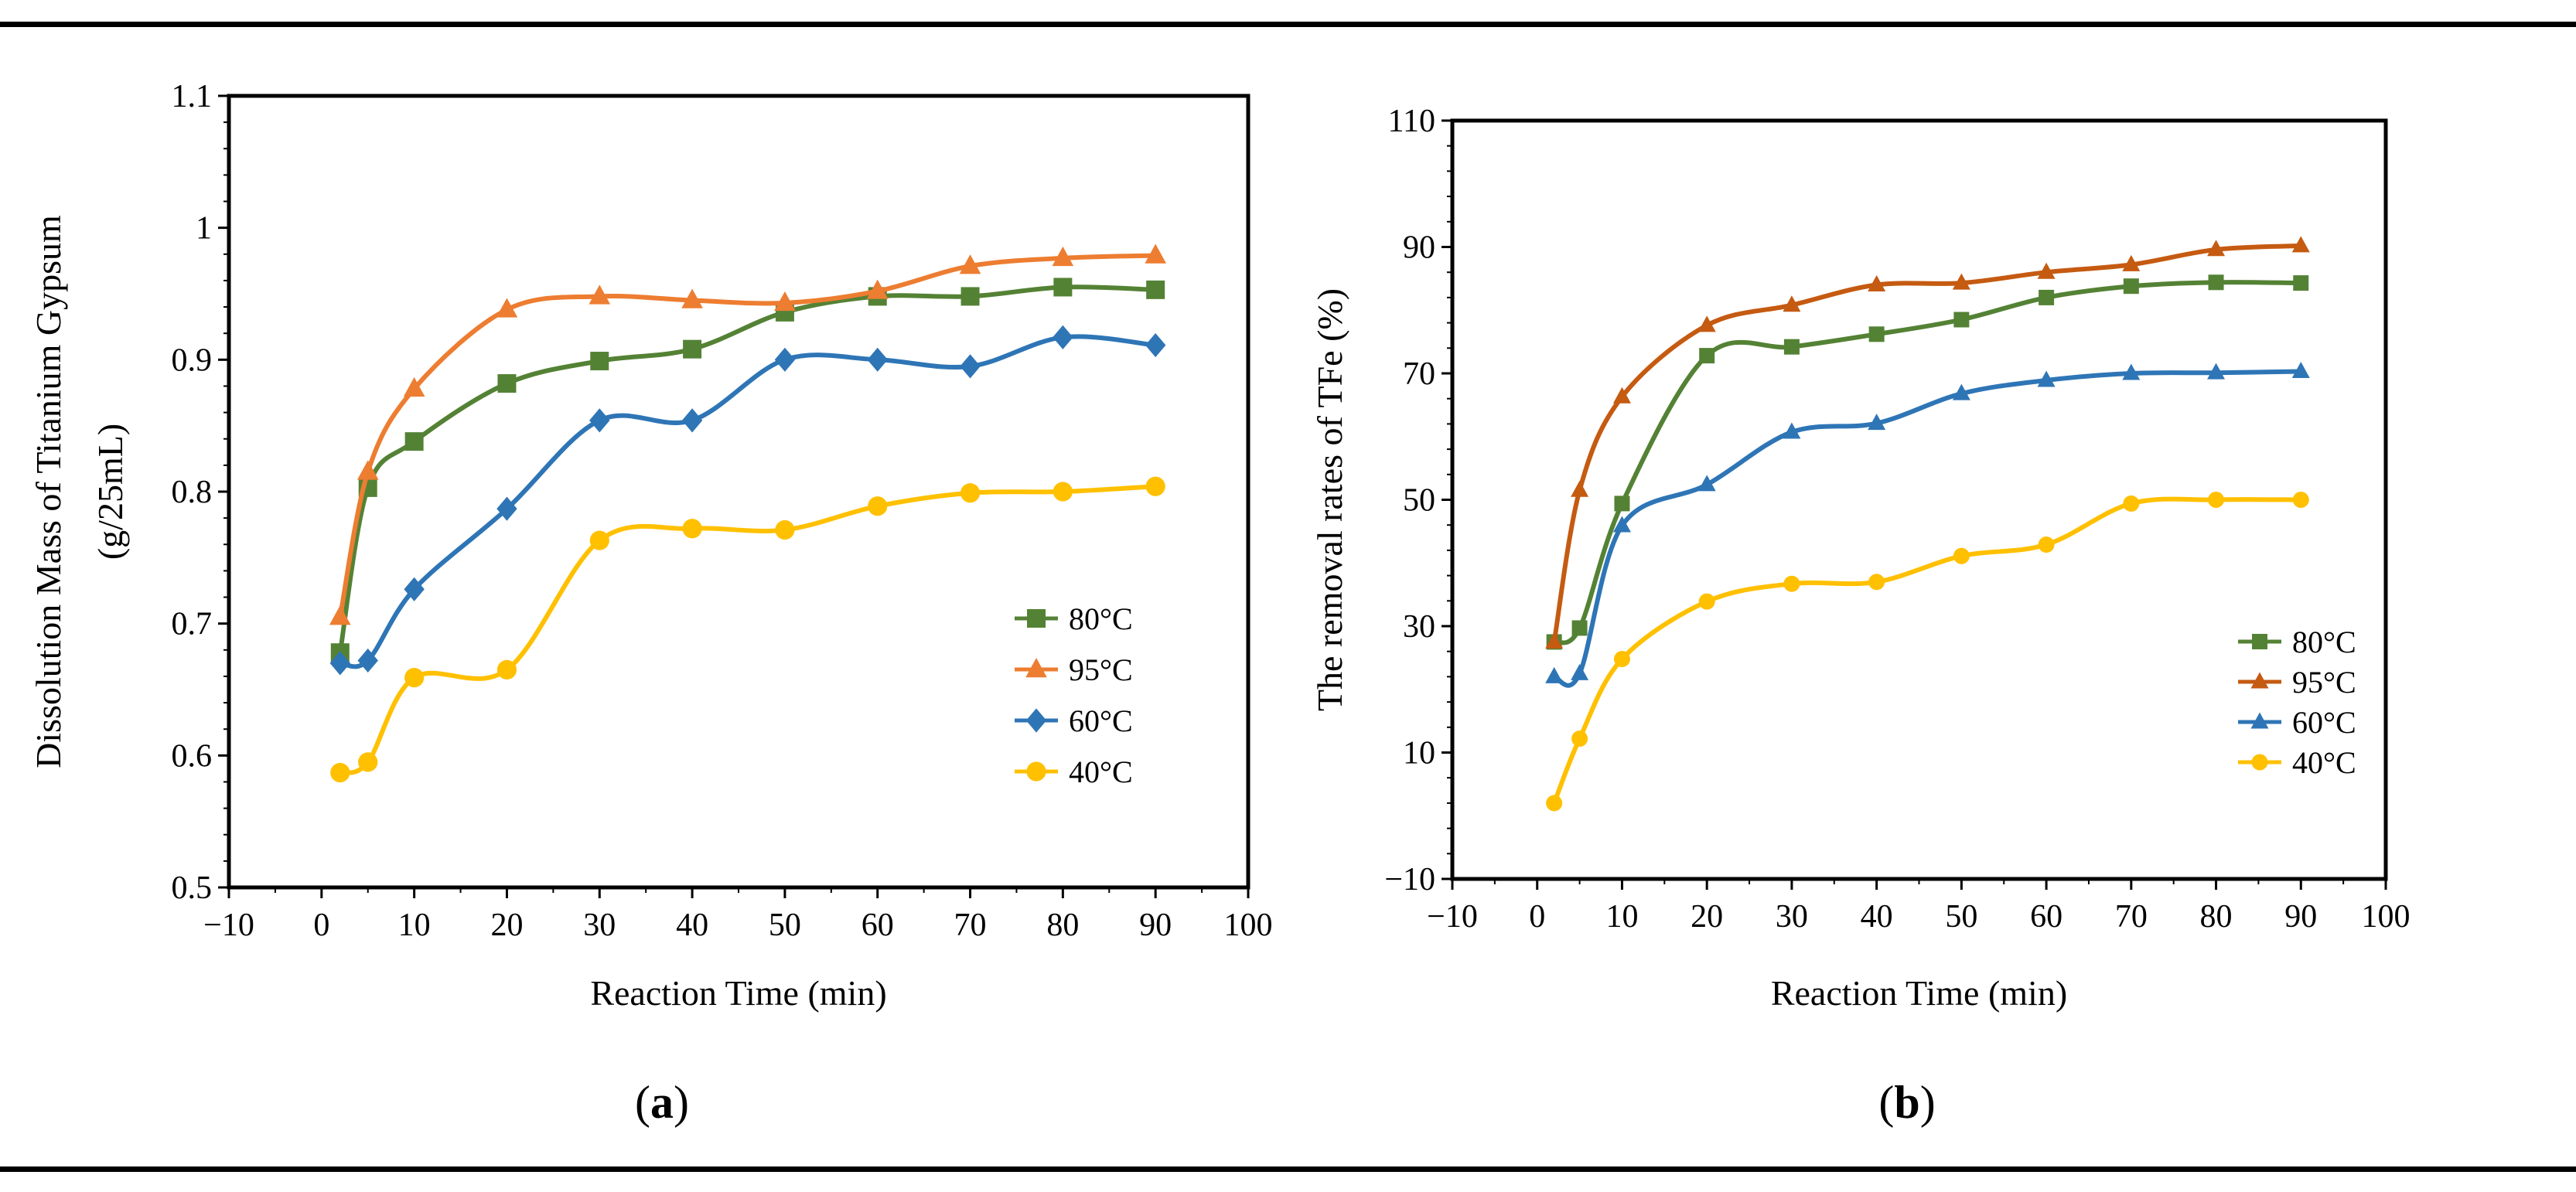  I want to click on series-80C-c, so click(747, 470).